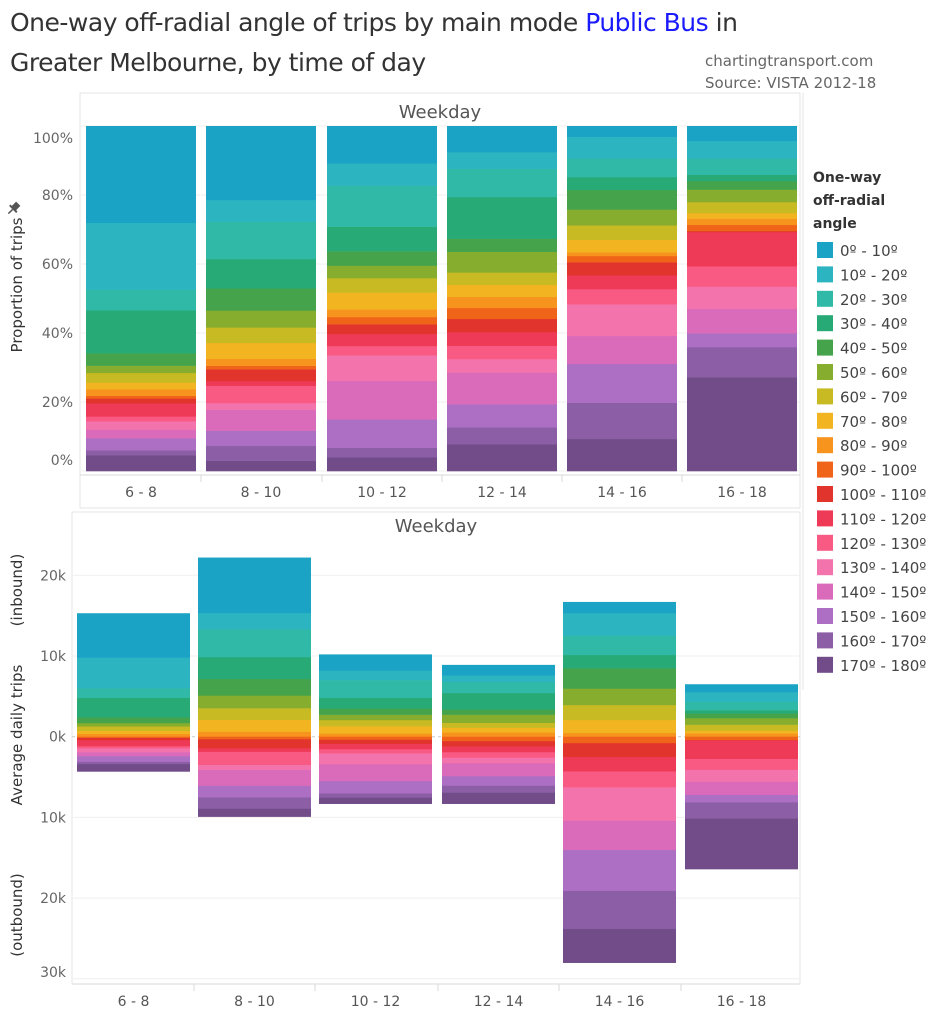 This screenshot has width=949, height=1023. Describe the element at coordinates (873, 324) in the screenshot. I see `legend-label: 30º - 40º` at that location.